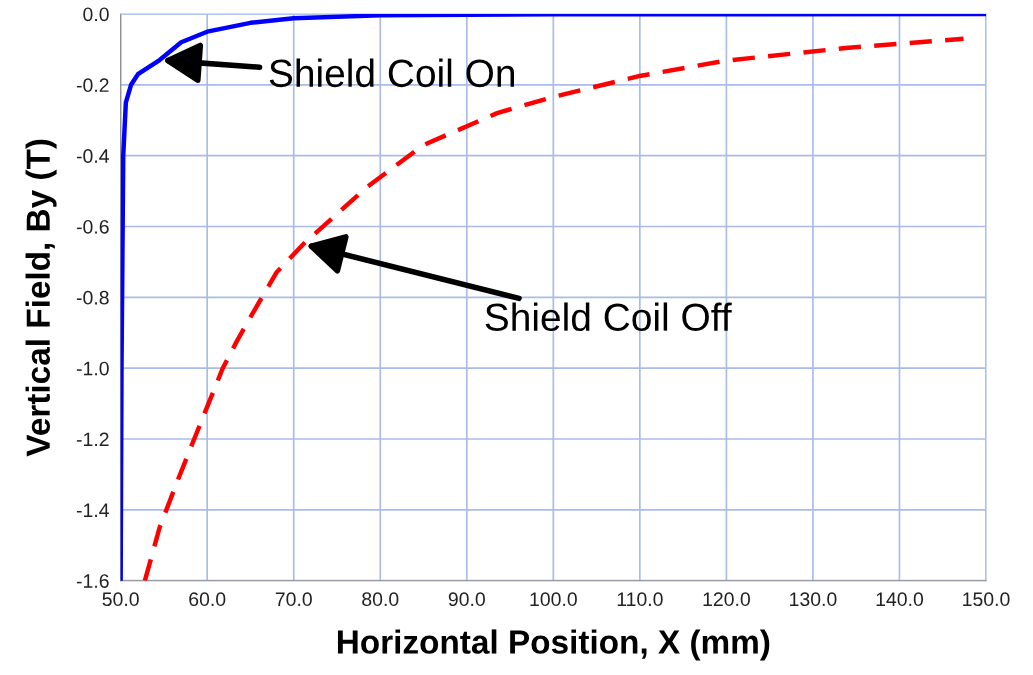 The height and width of the screenshot is (675, 1033). I want to click on y-tick-label: -0.2, so click(92, 85).